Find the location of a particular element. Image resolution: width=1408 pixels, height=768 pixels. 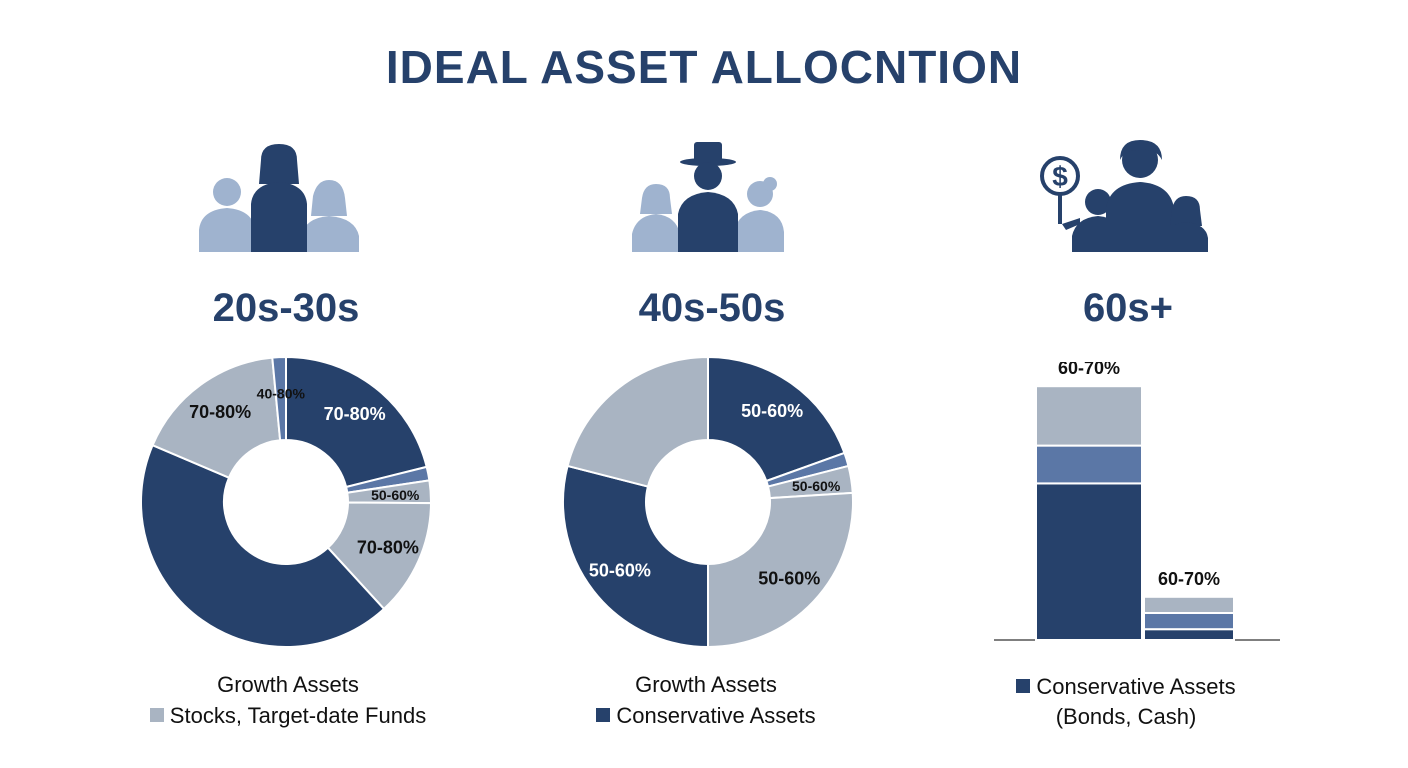

legend-growth-assets-40s: Growth Assets is located at coordinates (706, 685).